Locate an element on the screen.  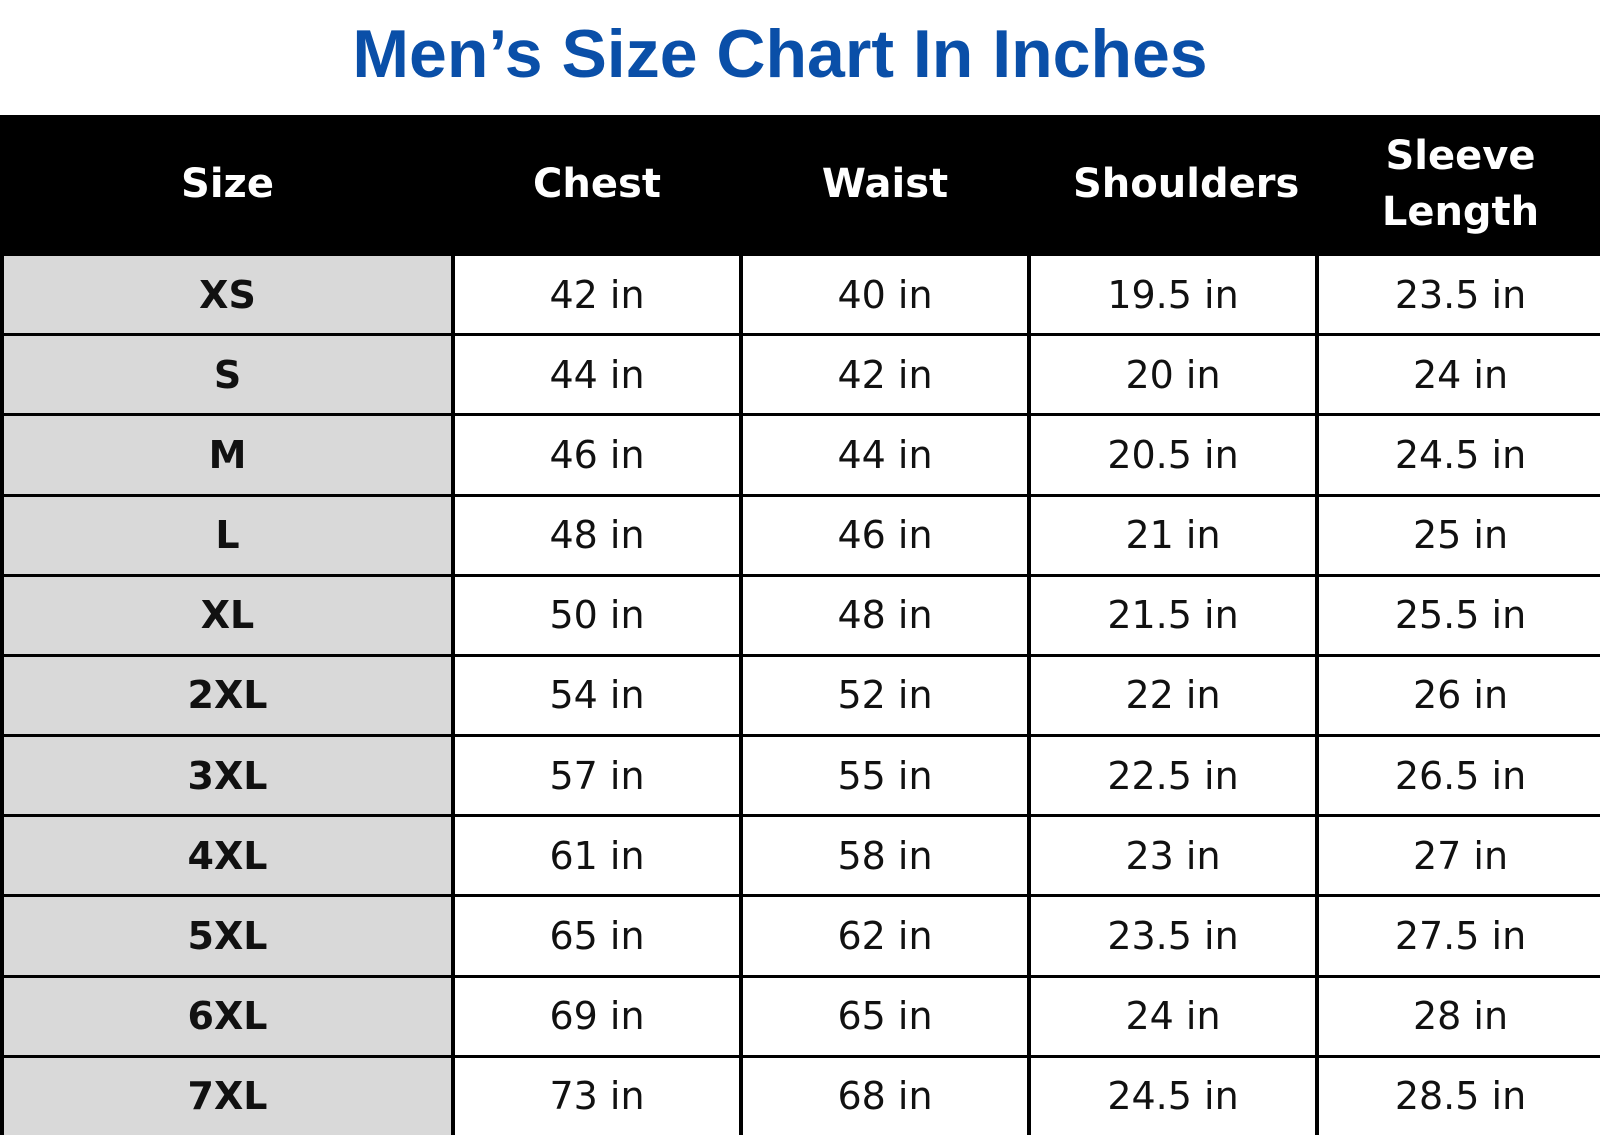
measurement: 21.5 in is located at coordinates (1173, 615).